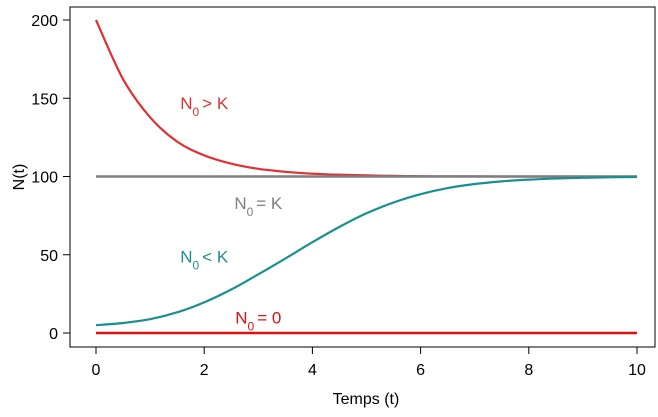 The width and height of the screenshot is (658, 417). What do you see at coordinates (637, 370) in the screenshot?
I see `x-tick-label-5: 10` at bounding box center [637, 370].